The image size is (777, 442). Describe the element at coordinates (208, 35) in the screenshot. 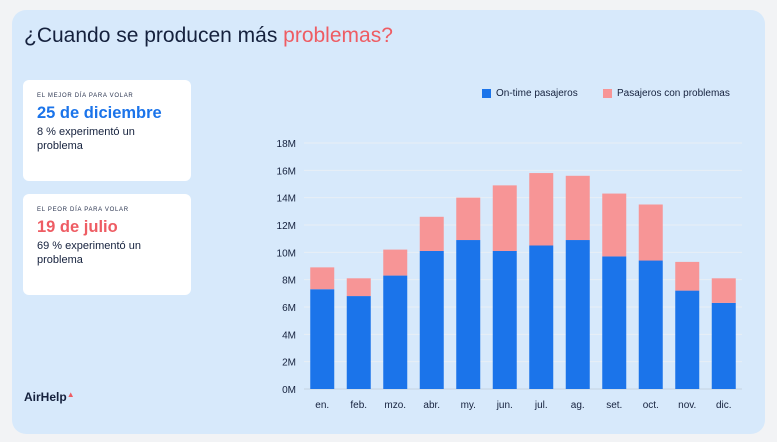

I see `page-title: ¿Cuando se producen más problemas?` at that location.